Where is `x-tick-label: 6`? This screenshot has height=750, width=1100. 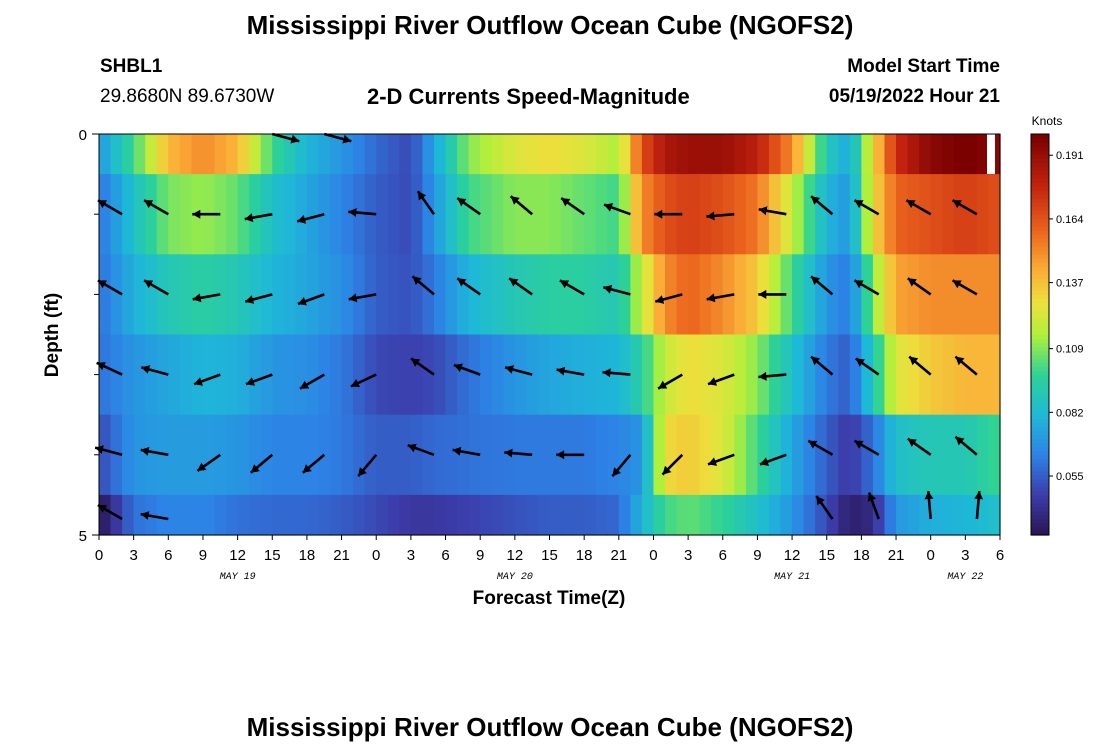
x-tick-label: 6 is located at coordinates (168, 555).